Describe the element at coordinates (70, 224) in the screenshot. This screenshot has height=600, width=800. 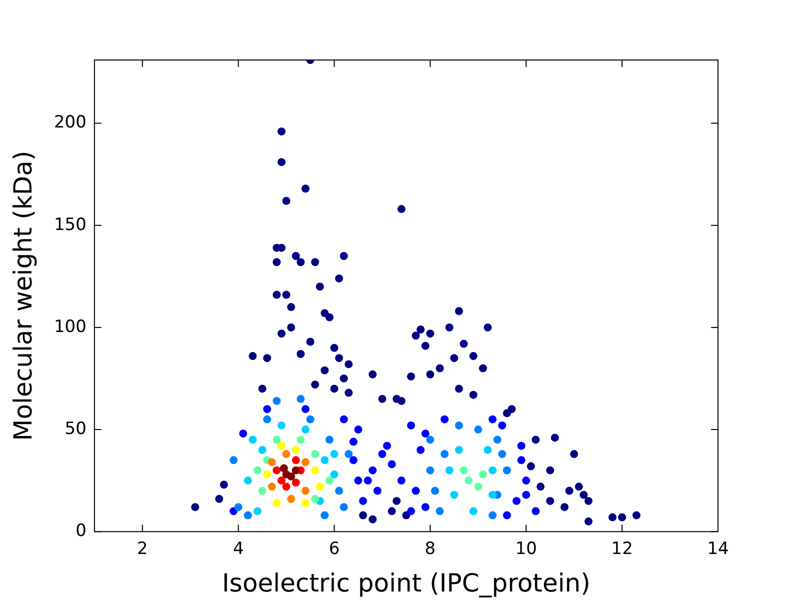
I see `y-tick-label: 150` at that location.